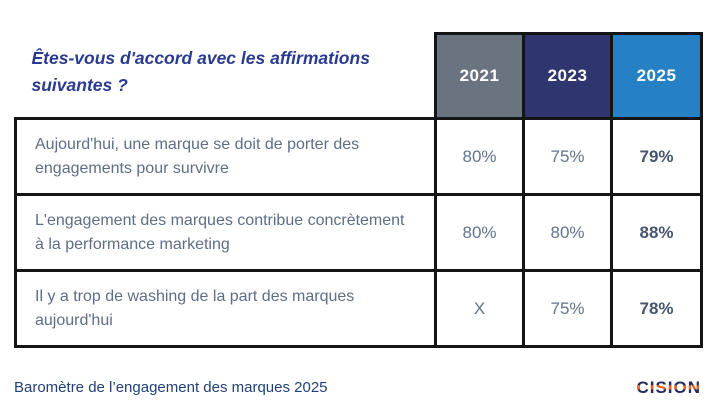 The width and height of the screenshot is (717, 410). Describe the element at coordinates (567, 76) in the screenshot. I see `column-header-2023: 2023` at that location.